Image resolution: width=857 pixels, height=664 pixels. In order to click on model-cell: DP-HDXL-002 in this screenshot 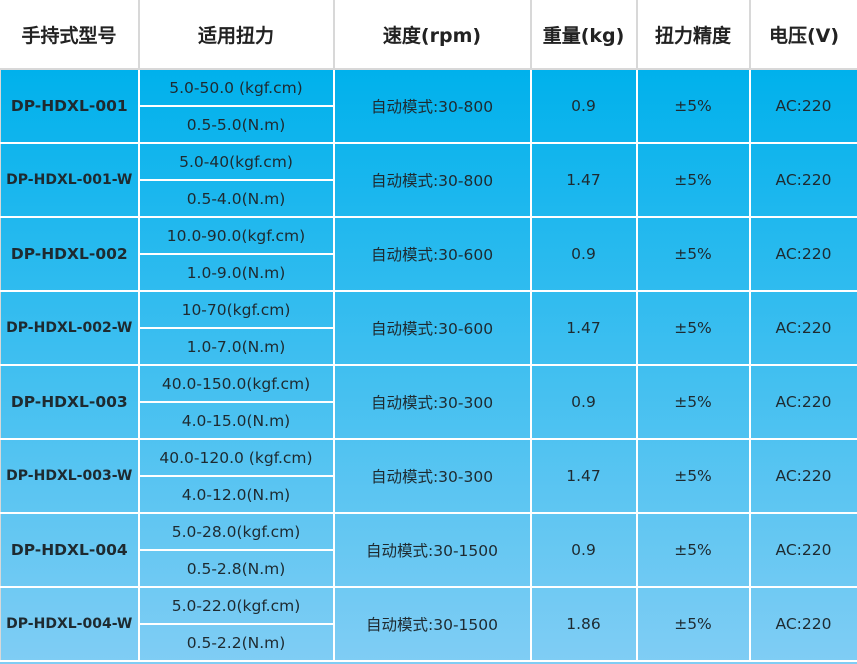, I will do `click(70, 254)`.